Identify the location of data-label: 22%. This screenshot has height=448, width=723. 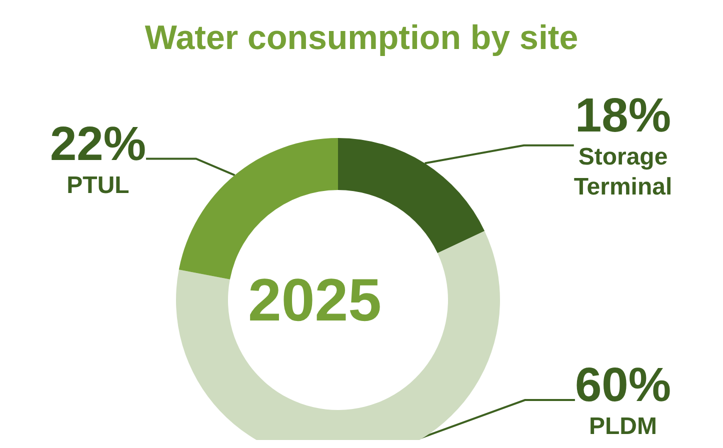
(98, 144).